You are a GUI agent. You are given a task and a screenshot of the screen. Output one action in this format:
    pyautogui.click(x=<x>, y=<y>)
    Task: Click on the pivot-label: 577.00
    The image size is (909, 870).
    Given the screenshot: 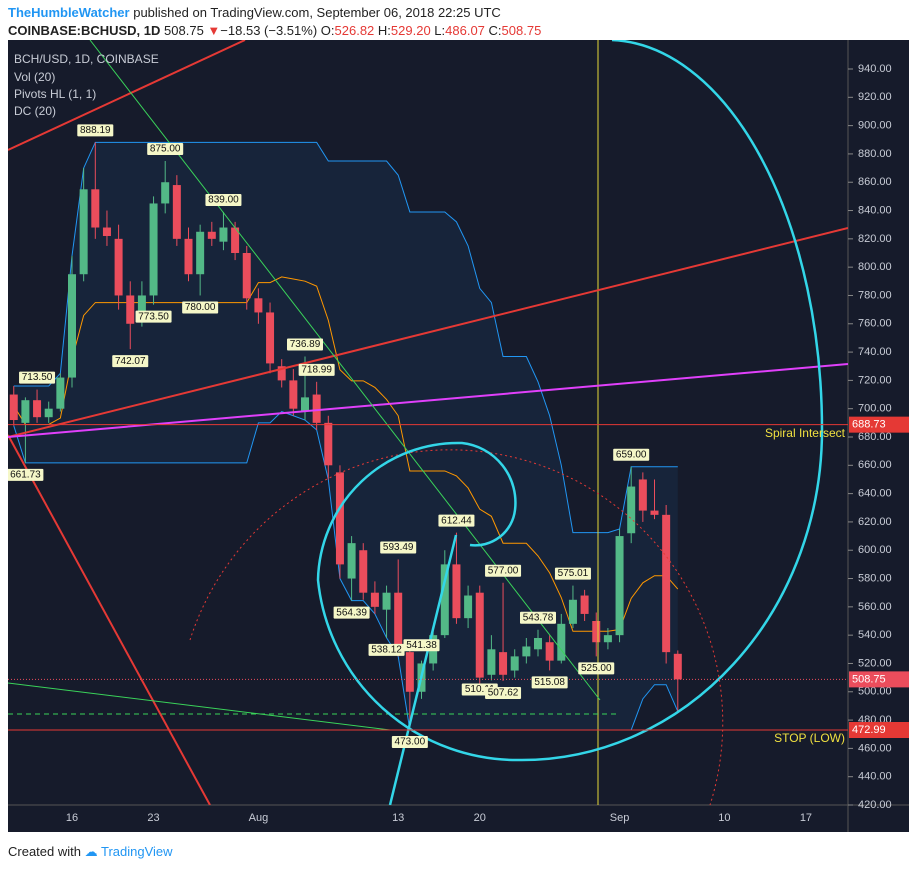 What is the action you would take?
    pyautogui.click(x=503, y=570)
    